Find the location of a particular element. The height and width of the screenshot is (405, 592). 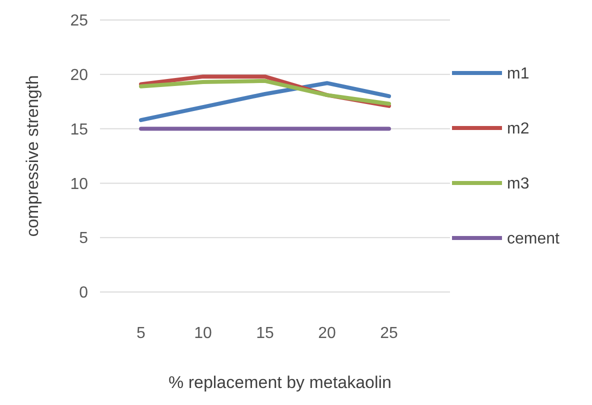

x-axis-title: % replacement by metakaolin is located at coordinates (280, 382).